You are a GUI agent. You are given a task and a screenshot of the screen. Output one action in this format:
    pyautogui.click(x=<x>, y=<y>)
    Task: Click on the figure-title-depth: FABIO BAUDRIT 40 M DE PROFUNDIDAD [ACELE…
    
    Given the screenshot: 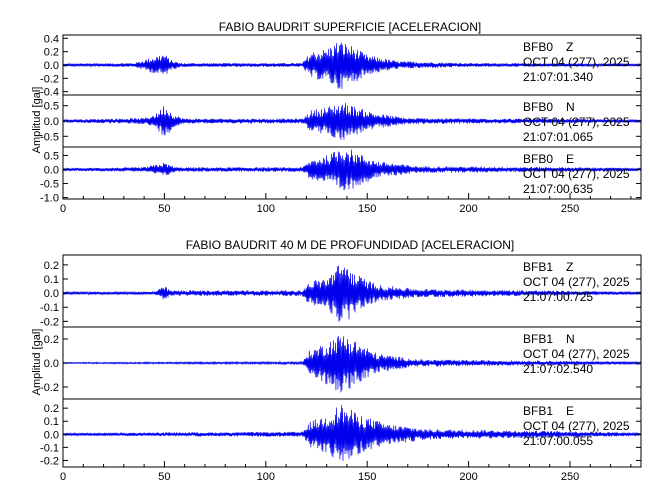 What is the action you would take?
    pyautogui.click(x=350, y=245)
    